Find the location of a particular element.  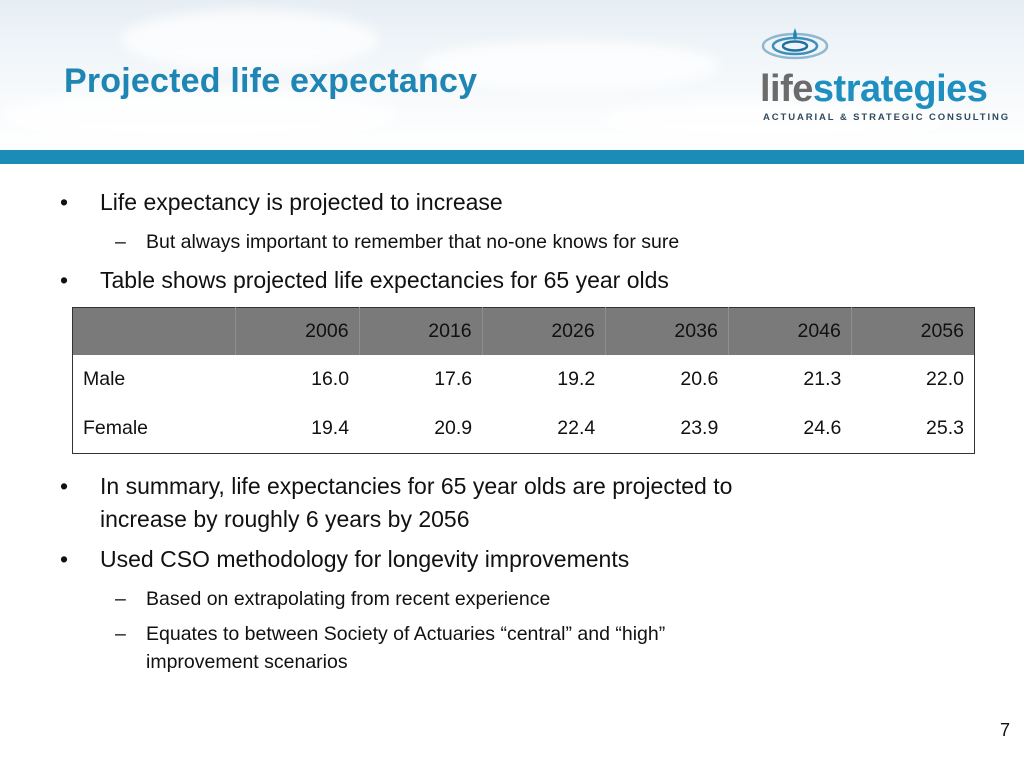

table-cell: 21.3 is located at coordinates (822, 378).